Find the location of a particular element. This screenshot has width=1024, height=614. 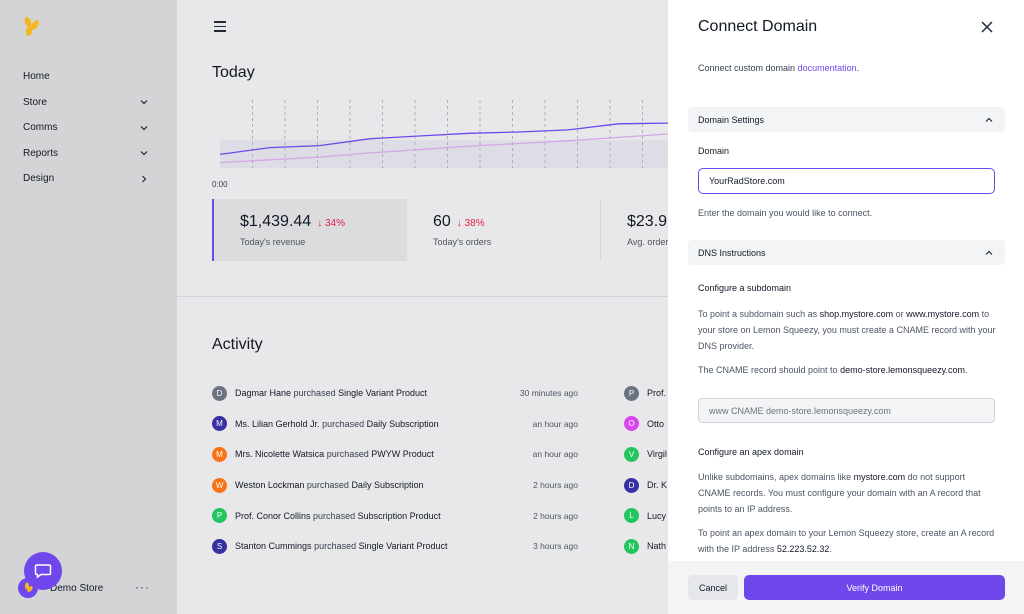

stat-value: $23.9 is located at coordinates (647, 221).